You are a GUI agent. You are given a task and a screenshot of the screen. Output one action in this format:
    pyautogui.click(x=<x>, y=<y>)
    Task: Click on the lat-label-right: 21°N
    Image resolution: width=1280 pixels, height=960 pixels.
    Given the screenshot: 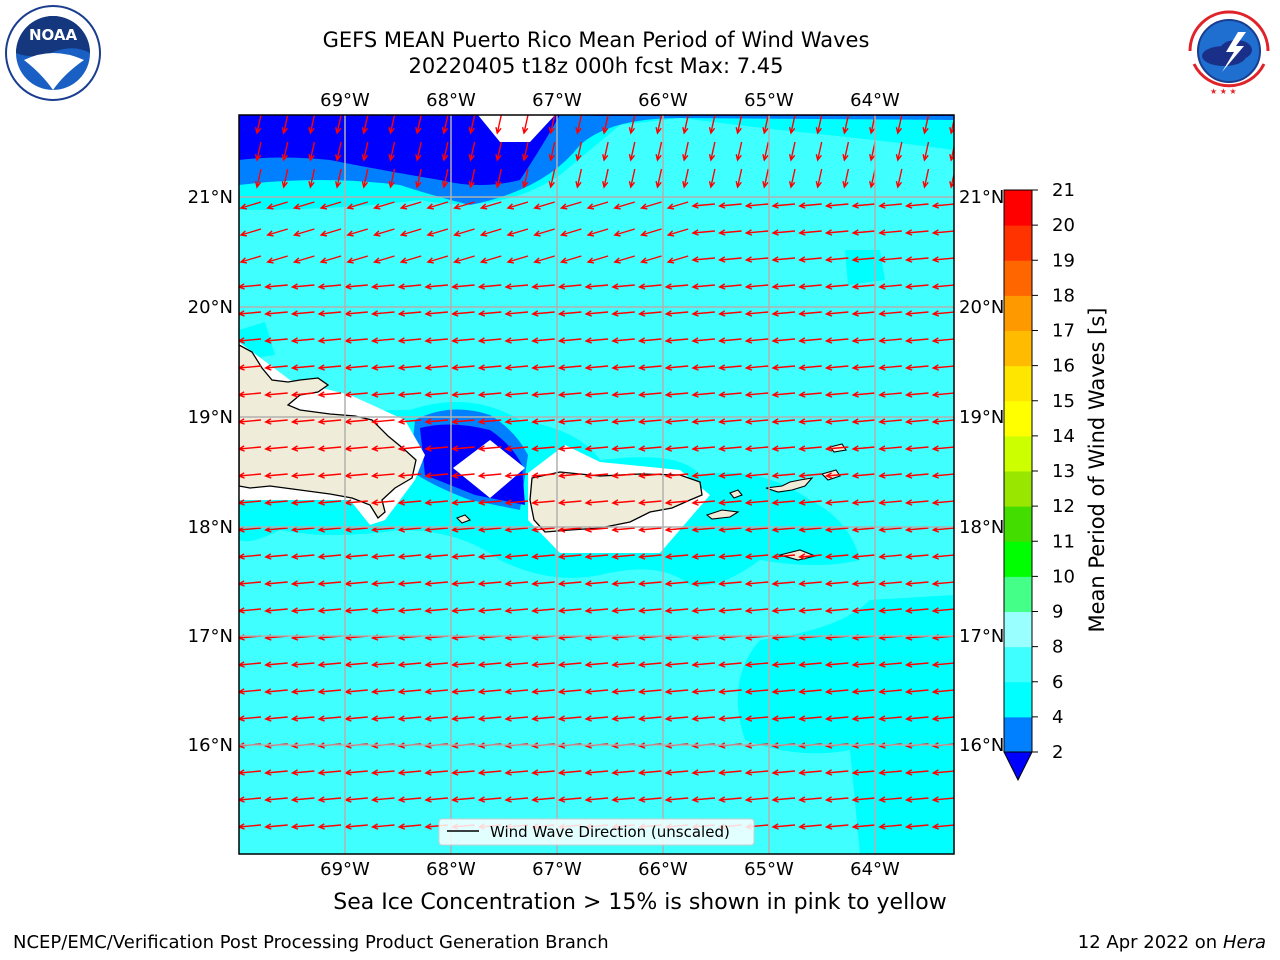 What is the action you would take?
    pyautogui.click(x=981, y=197)
    